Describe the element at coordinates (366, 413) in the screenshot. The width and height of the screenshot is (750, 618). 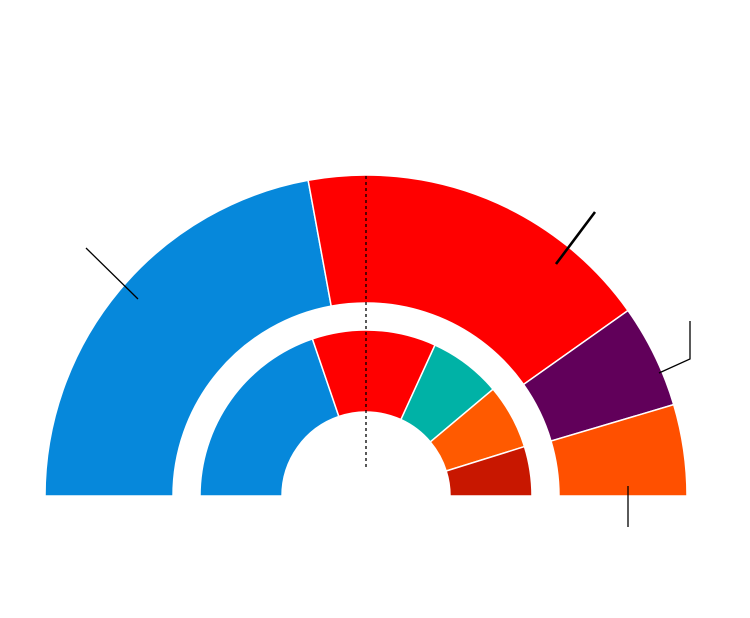
I see `inner-ring` at that location.